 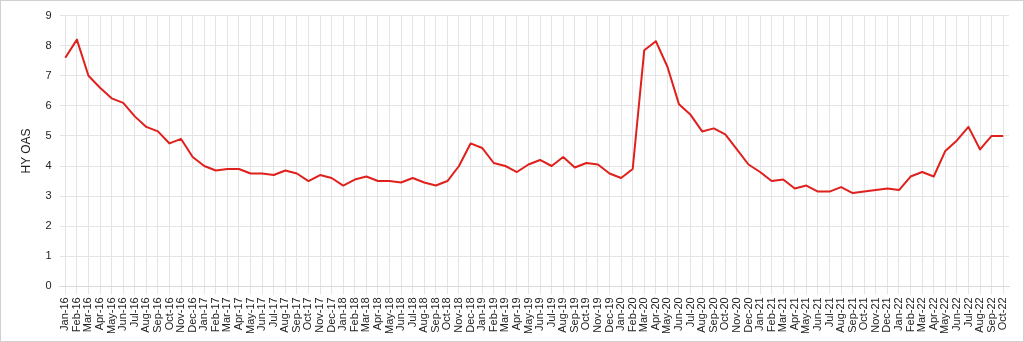 I want to click on x-tick-label: Mar-16, so click(x=87, y=315).